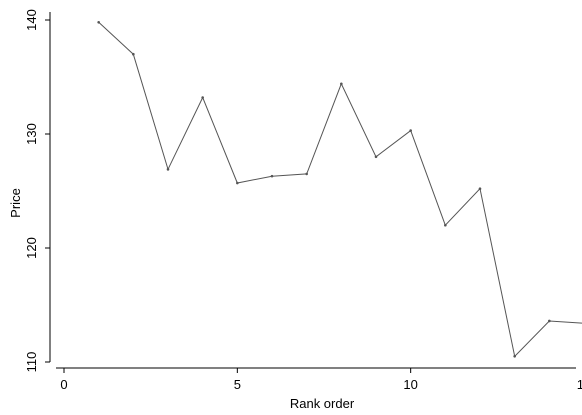 The image size is (582, 415). Describe the element at coordinates (15, 203) in the screenshot. I see `y-axis-title: Price` at that location.